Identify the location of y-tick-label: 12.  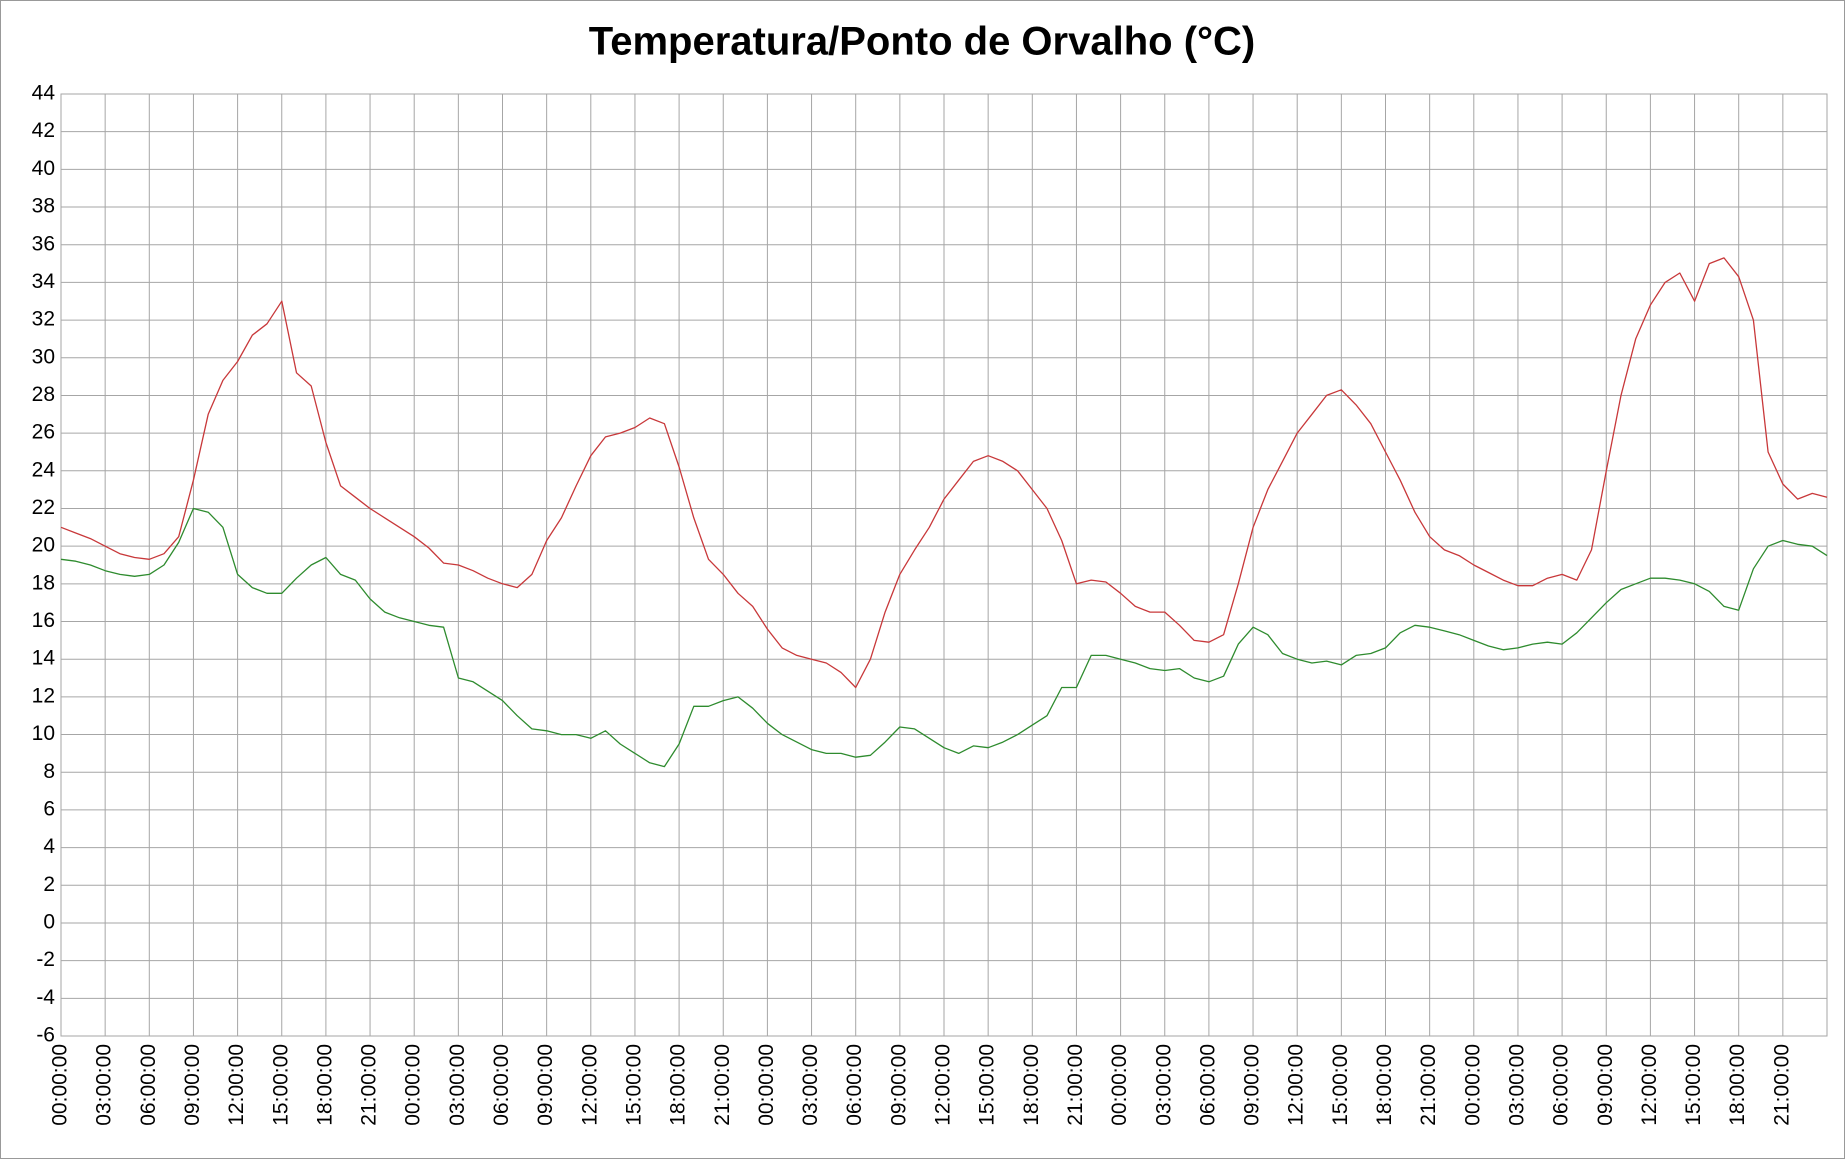
(43, 695).